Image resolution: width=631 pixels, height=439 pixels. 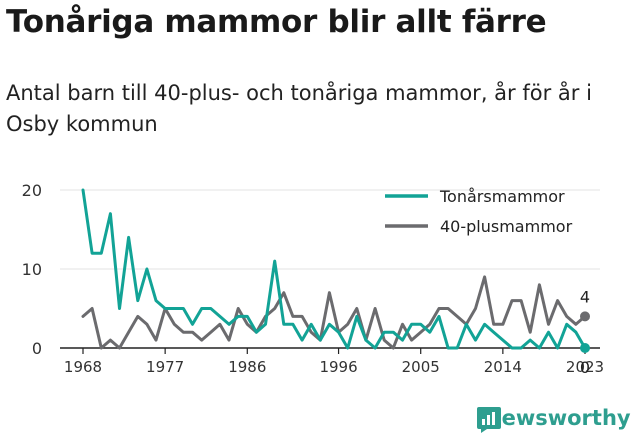 I want to click on series-end-label-0: 0, so click(x=585, y=367).